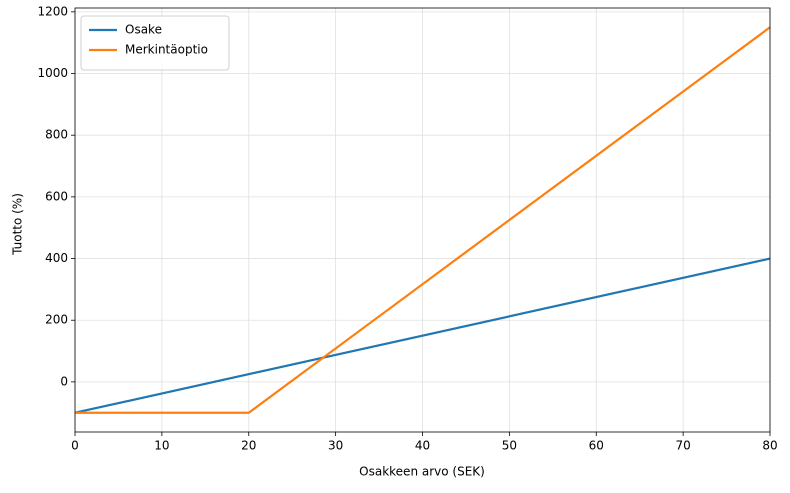  I want to click on x-tick-label: 30, so click(335, 446).